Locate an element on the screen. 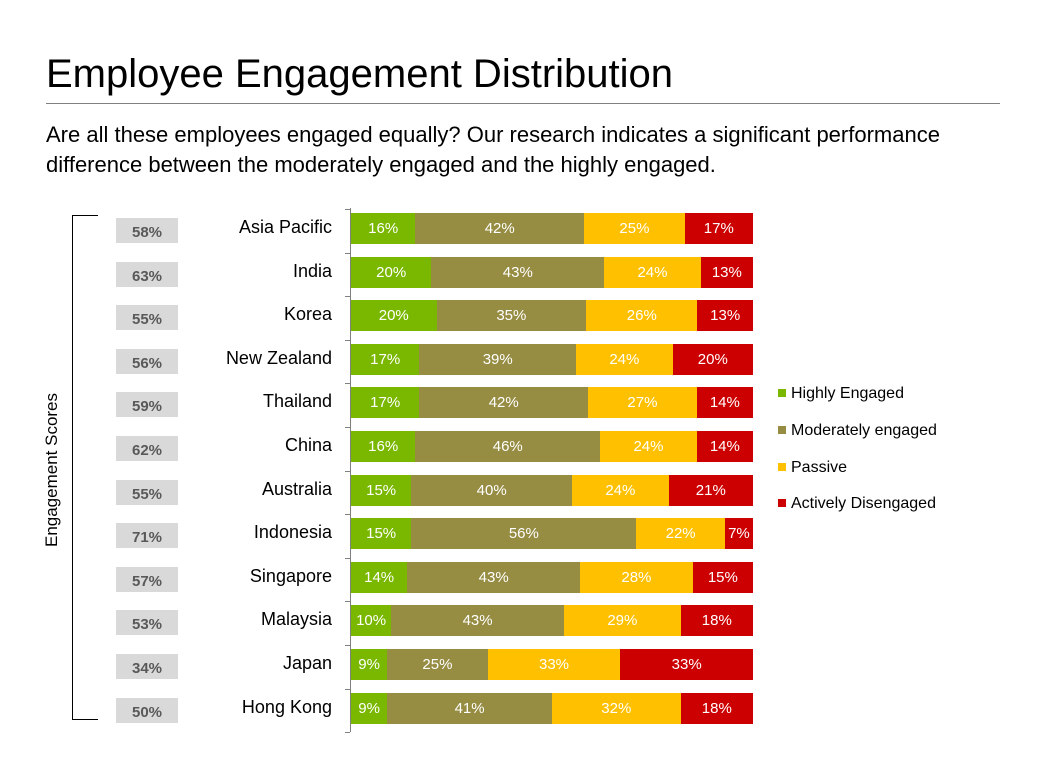  bar-segment-moderately-engaged: 35% is located at coordinates (511, 316).